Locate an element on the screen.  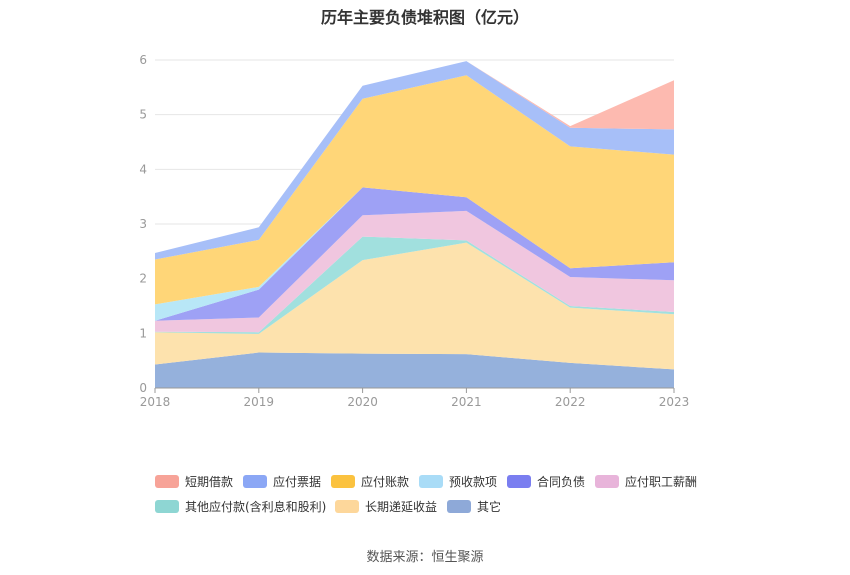
y-tick-label: 4 is located at coordinates (143, 169).